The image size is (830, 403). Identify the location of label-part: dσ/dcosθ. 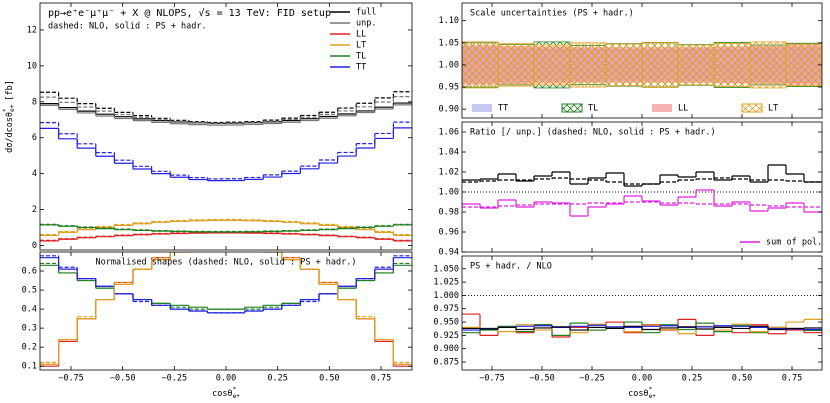
(10, 132).